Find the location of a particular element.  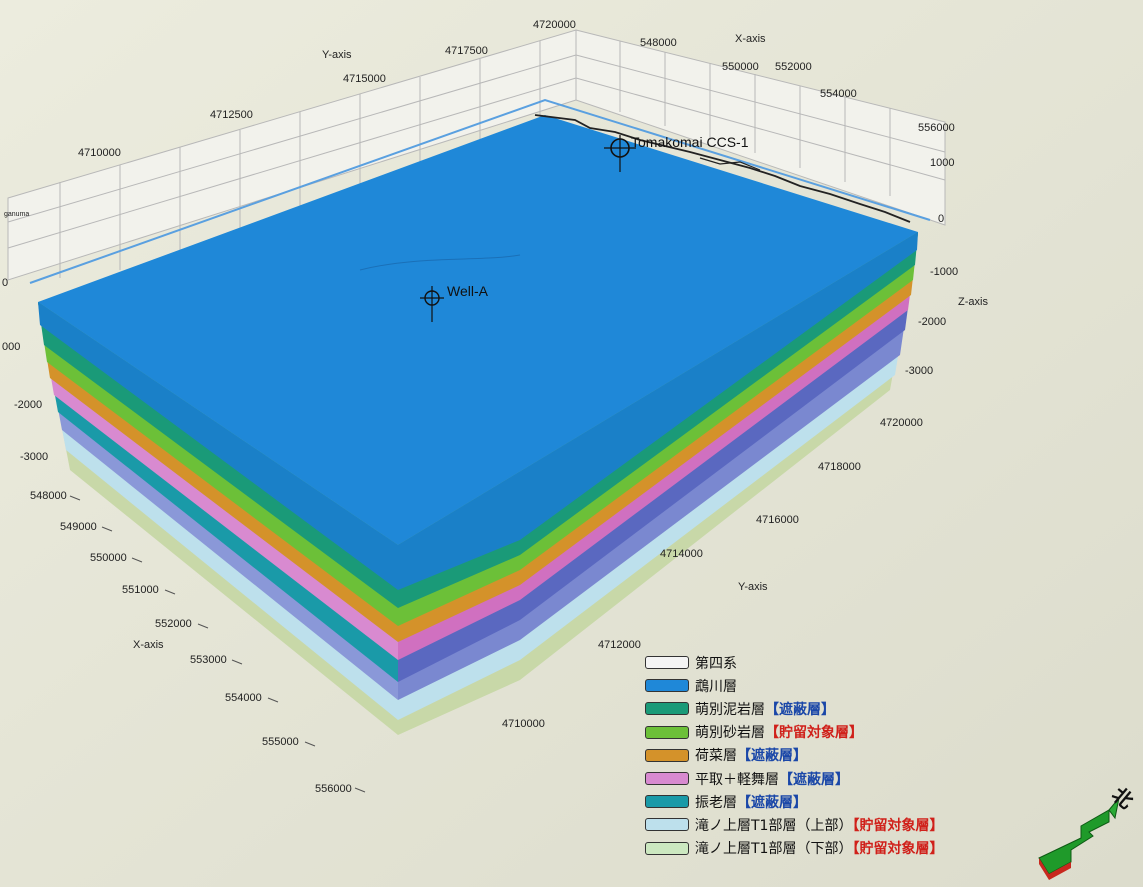

svg-text: 4717500 is located at coordinates (466, 51).